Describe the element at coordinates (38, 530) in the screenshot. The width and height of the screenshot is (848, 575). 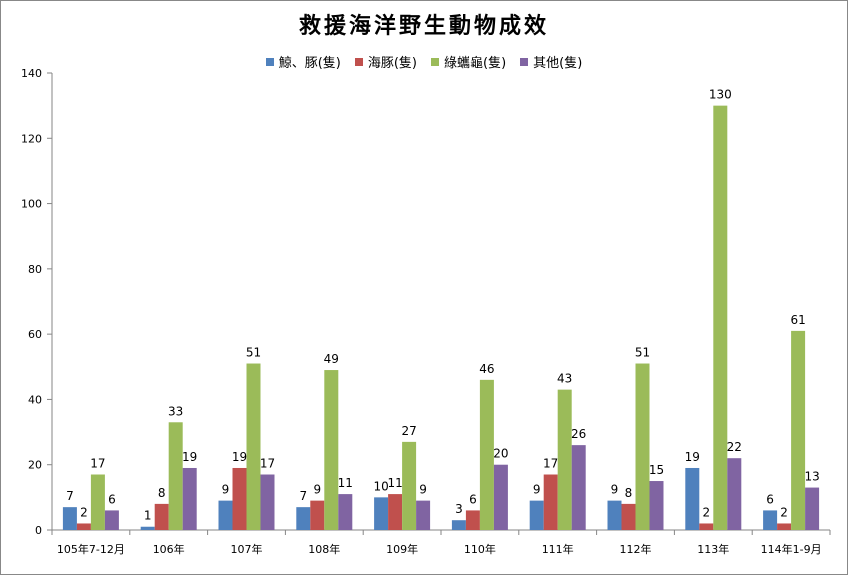
I see `y-tick-label: 0` at that location.